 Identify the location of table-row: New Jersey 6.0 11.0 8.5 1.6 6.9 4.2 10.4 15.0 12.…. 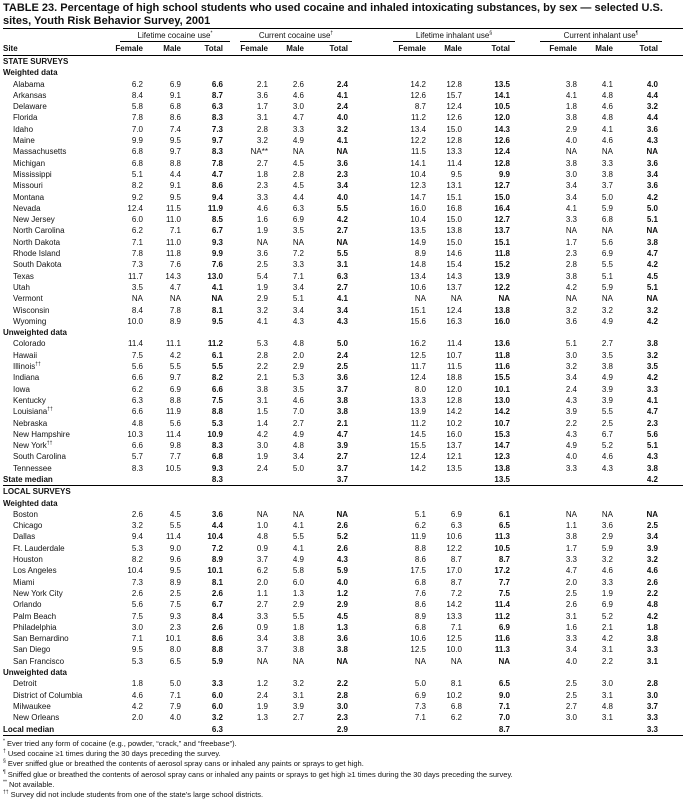
(343, 219).